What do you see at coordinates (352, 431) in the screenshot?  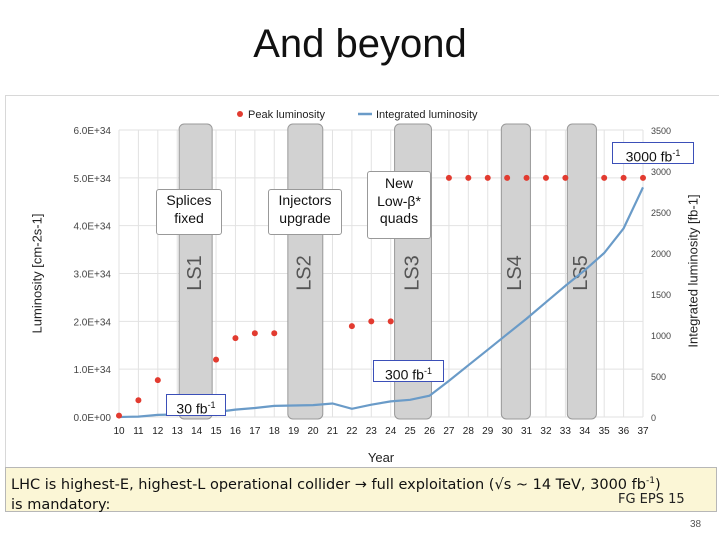 I see `x-tick-label: 22` at bounding box center [352, 431].